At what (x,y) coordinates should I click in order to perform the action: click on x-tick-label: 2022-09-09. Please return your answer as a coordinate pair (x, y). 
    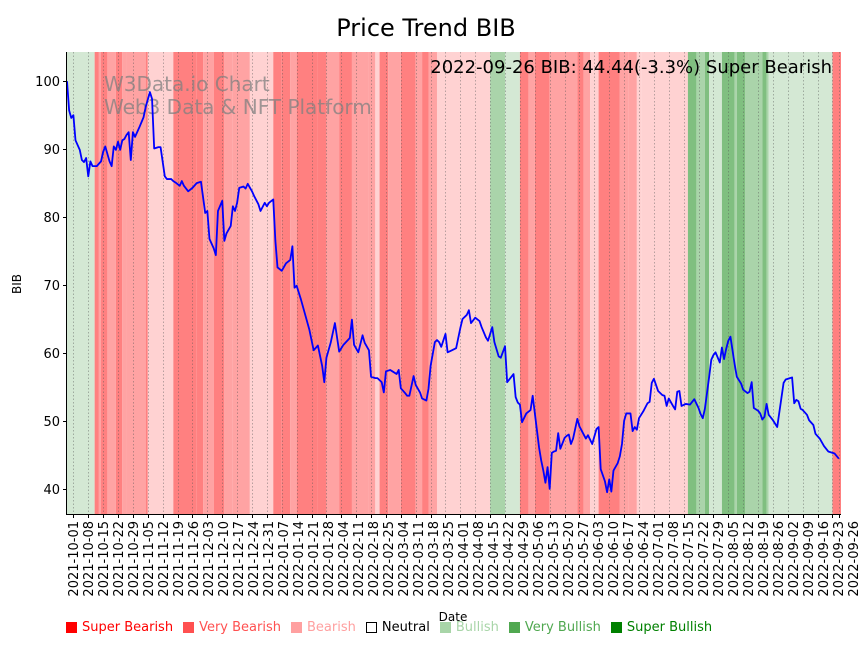
    Looking at the image, I should click on (809, 559).